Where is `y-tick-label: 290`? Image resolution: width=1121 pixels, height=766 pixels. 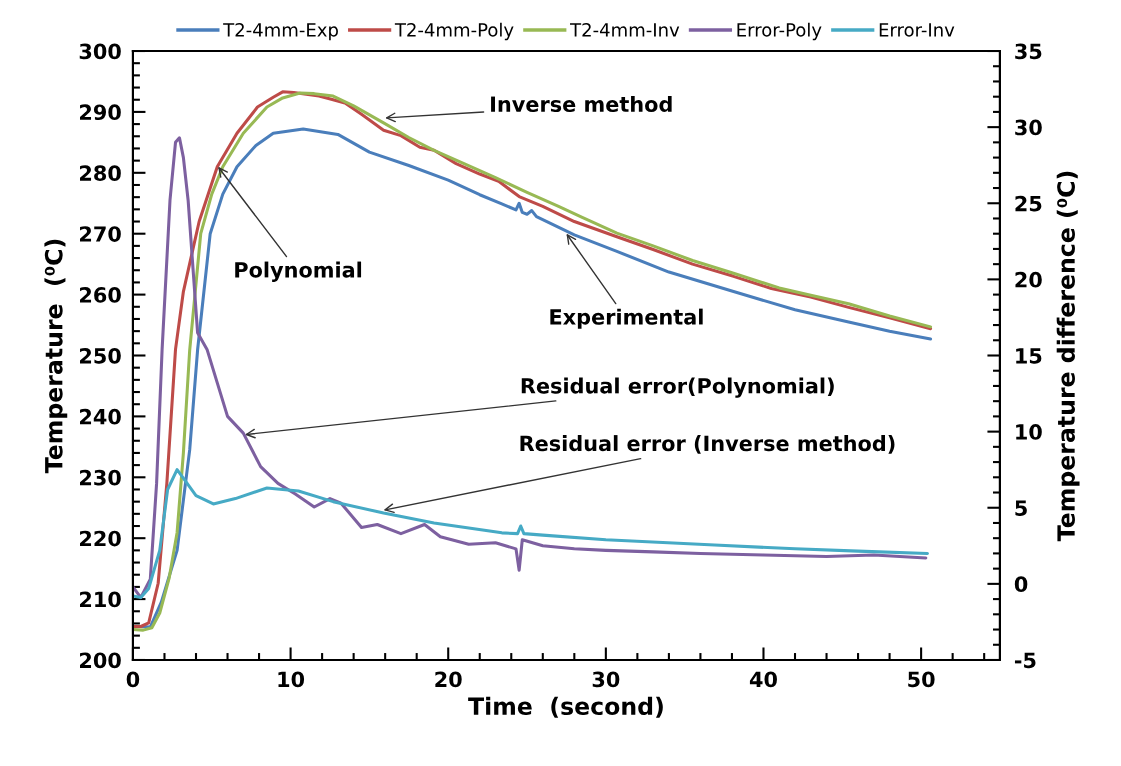
y-tick-label: 290 is located at coordinates (100, 112).